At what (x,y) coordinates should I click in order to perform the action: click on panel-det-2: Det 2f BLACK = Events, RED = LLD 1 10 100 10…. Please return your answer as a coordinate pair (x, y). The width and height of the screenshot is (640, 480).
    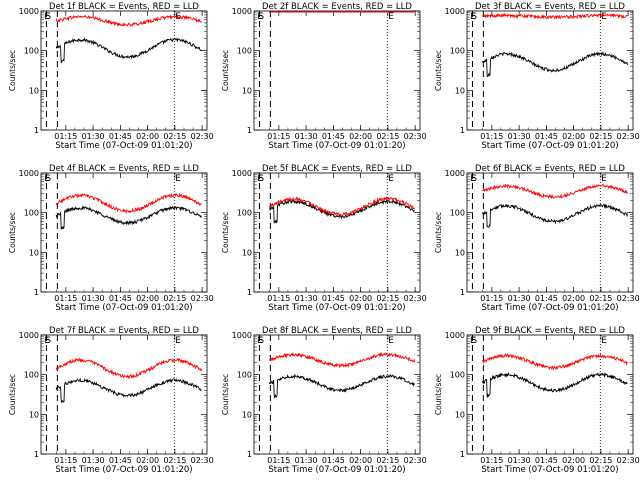
    Looking at the image, I should click on (324, 76).